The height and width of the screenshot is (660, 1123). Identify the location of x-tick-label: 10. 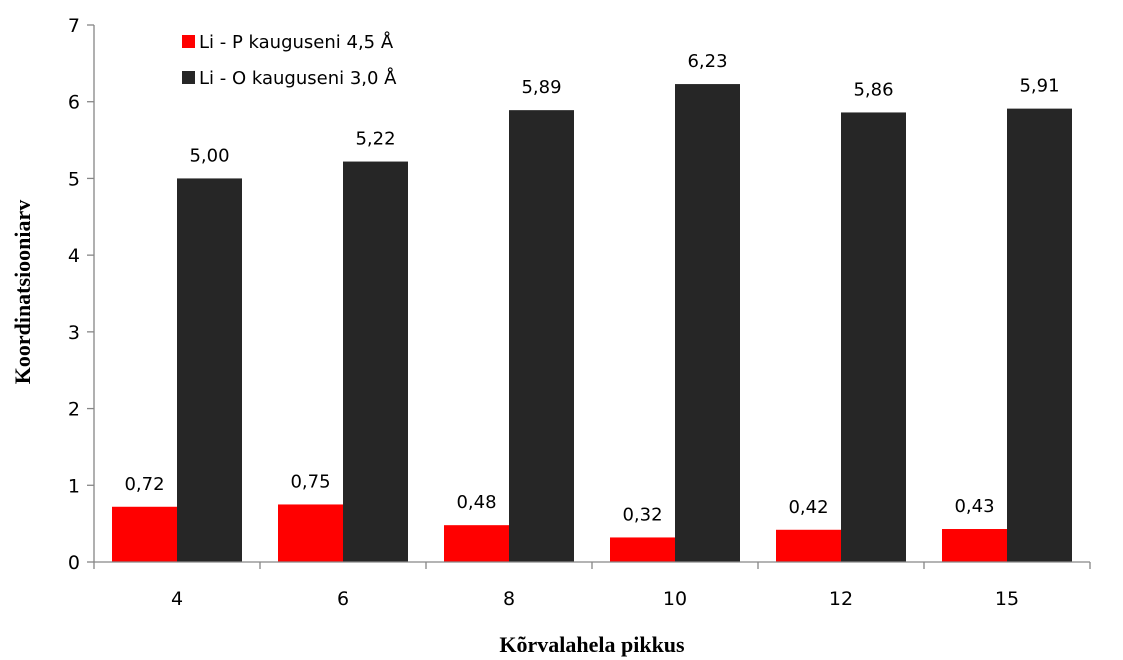
(675, 599).